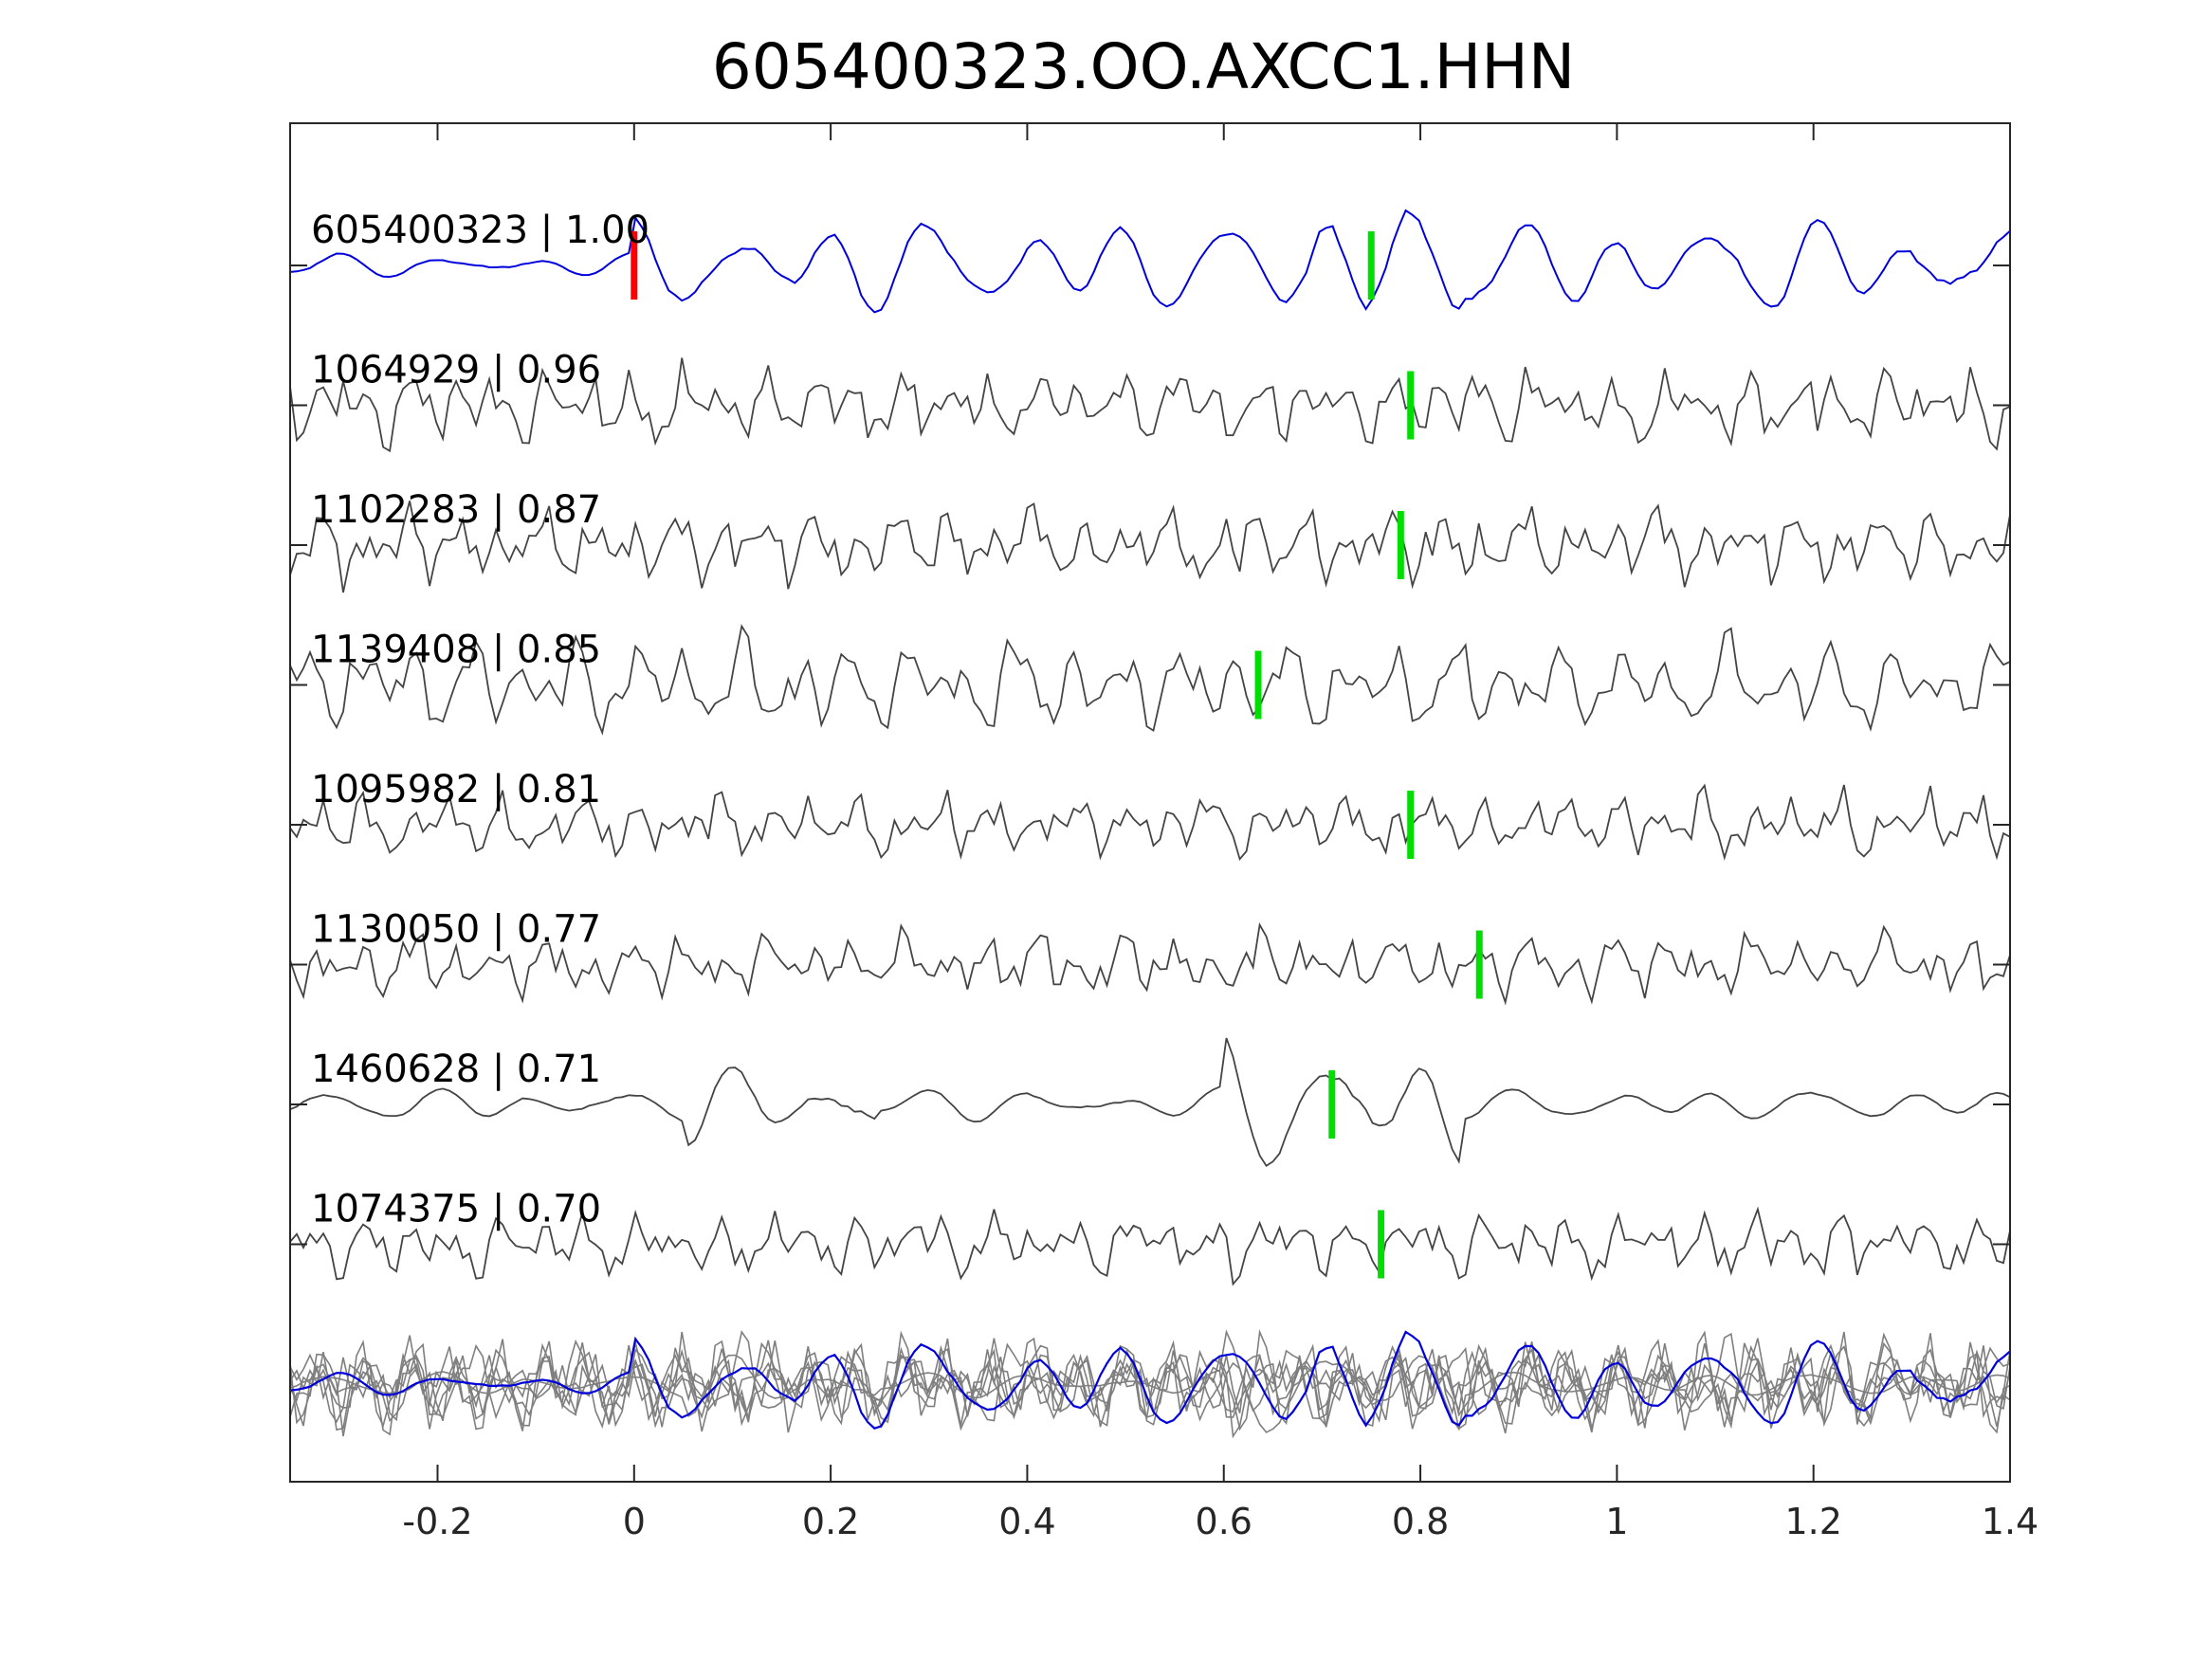  I want to click on x-tick-label: -0.2, so click(437, 1521).